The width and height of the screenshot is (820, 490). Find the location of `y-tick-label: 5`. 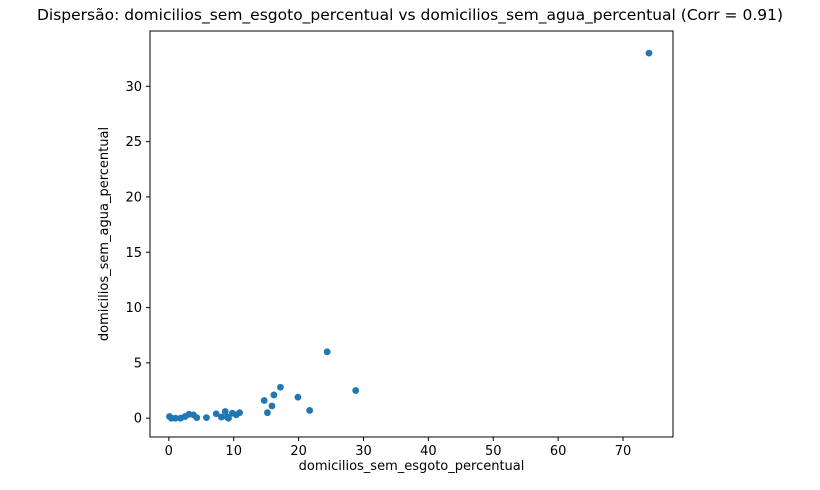

y-tick-label: 5 is located at coordinates (138, 363).